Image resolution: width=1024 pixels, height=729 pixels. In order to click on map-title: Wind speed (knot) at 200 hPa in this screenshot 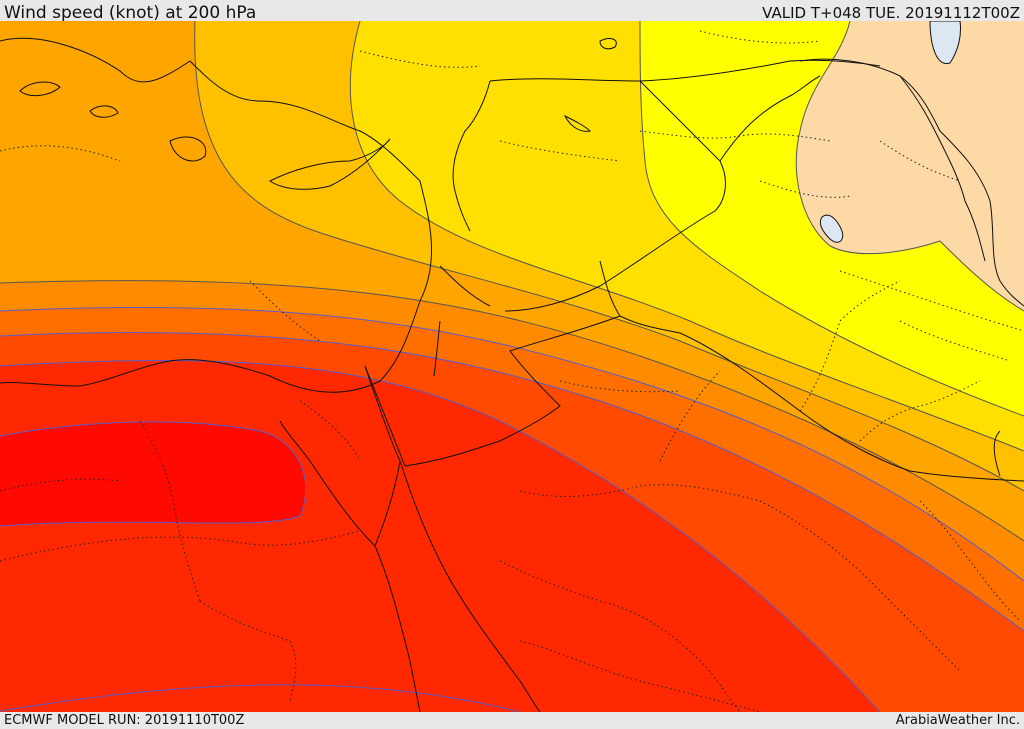, I will do `click(130, 13)`.